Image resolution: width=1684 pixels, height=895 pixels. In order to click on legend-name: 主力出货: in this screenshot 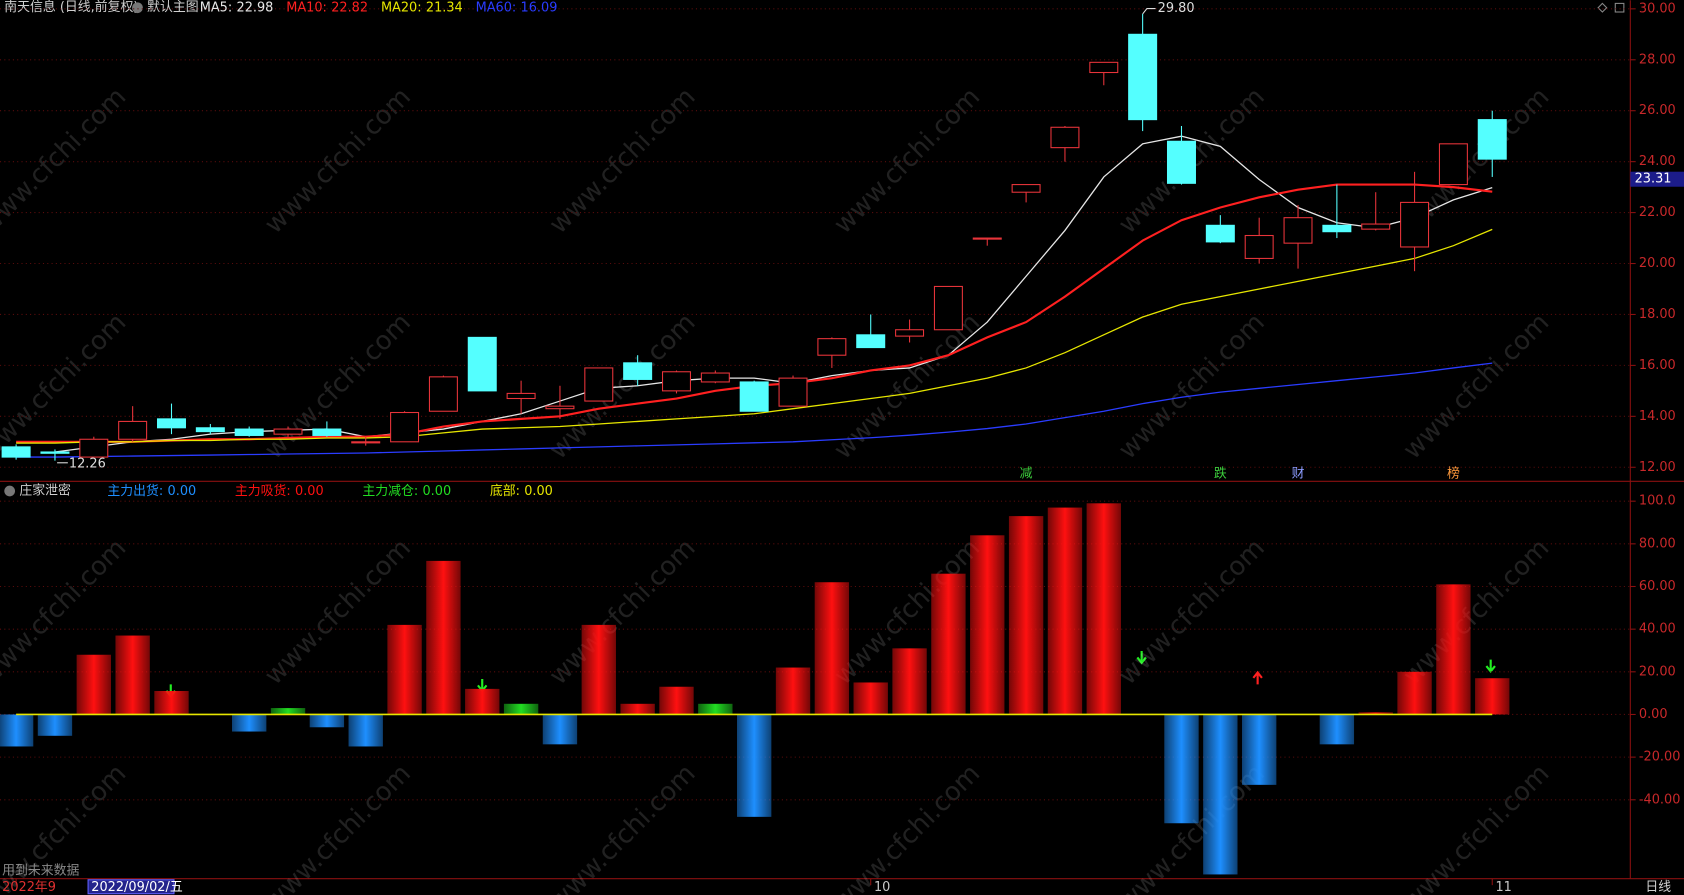, I will do `click(135, 490)`.